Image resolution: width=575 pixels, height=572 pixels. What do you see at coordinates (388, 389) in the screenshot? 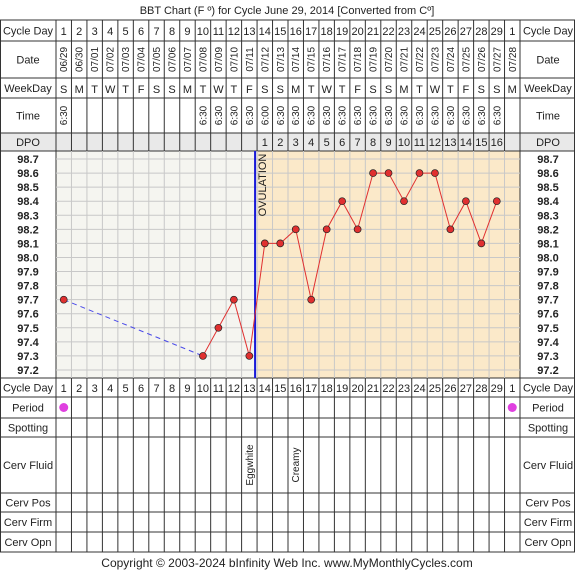
I see `cycle-day-label-bottom: 22` at bounding box center [388, 389].